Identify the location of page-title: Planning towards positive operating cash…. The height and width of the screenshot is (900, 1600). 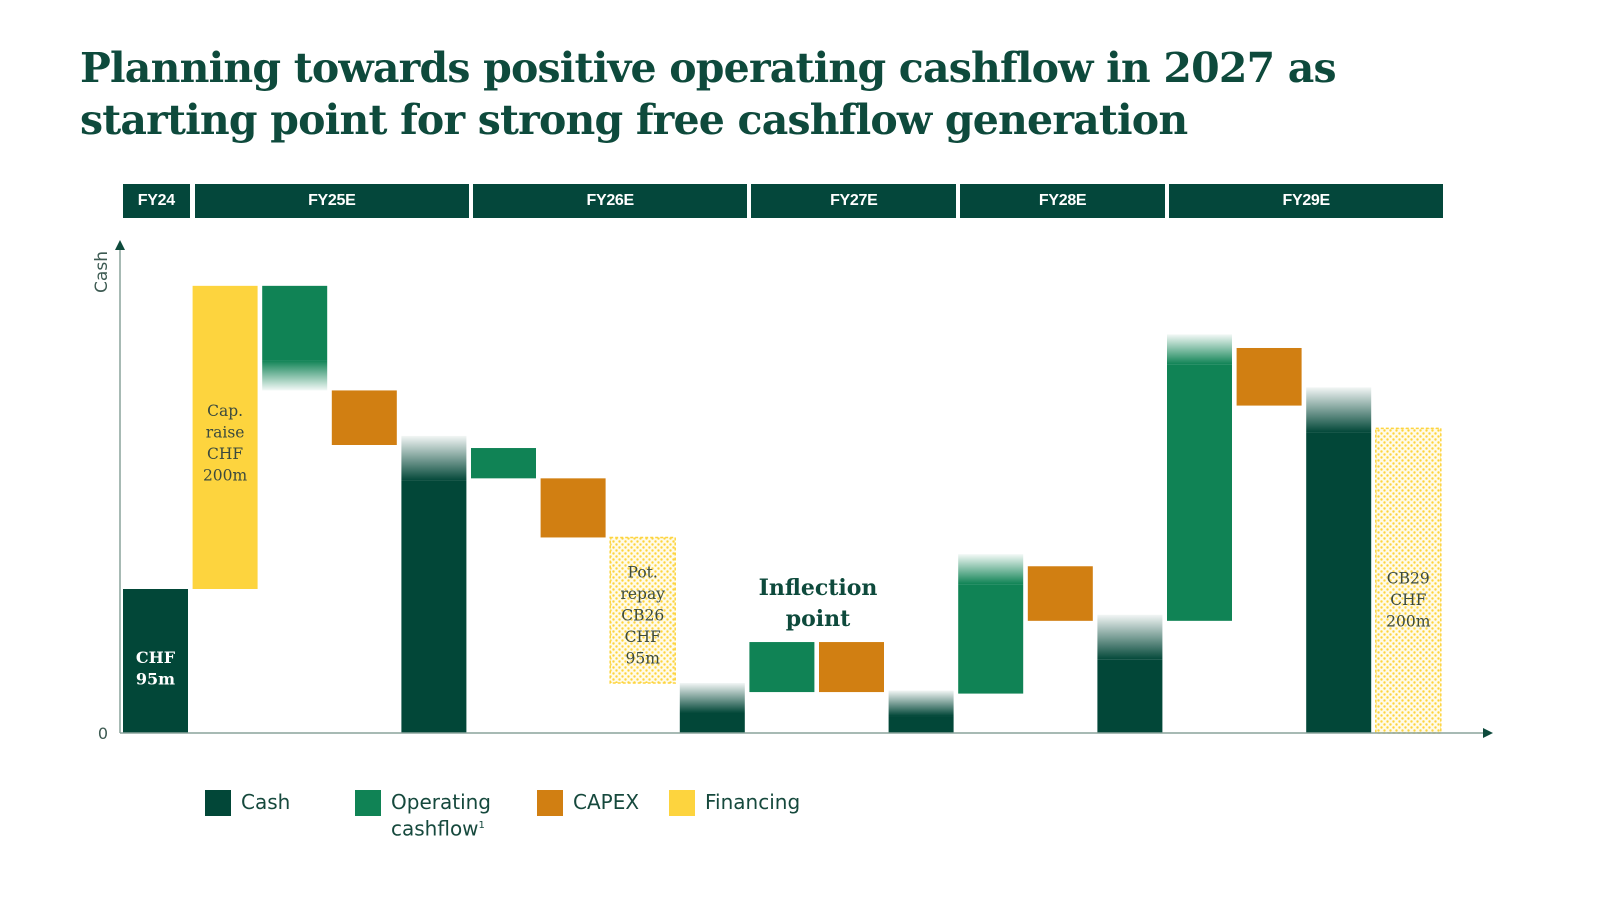
(730, 94).